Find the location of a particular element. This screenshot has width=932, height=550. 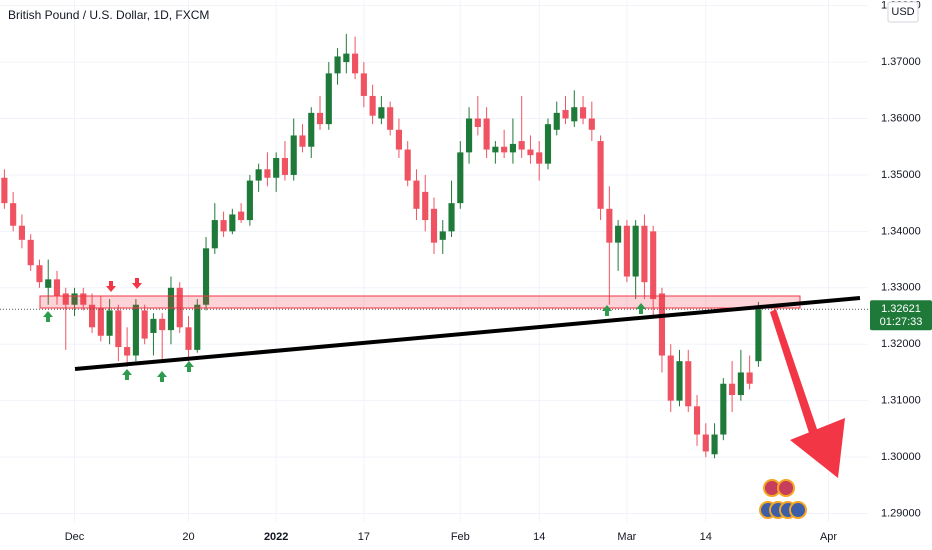

y-tick-label: 1.35000 is located at coordinates (901, 175).